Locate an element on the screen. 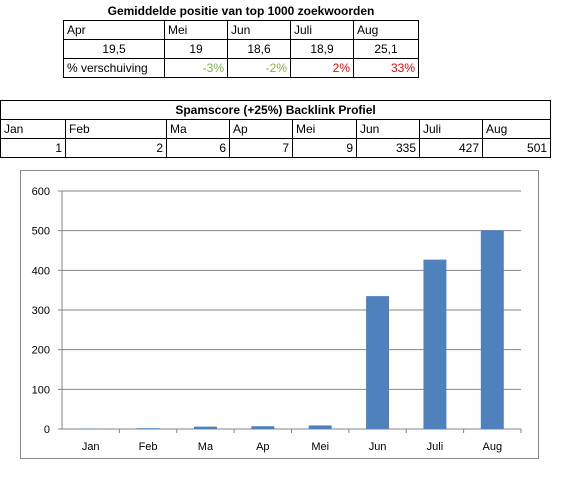  shift-mei: -3% is located at coordinates (196, 68).